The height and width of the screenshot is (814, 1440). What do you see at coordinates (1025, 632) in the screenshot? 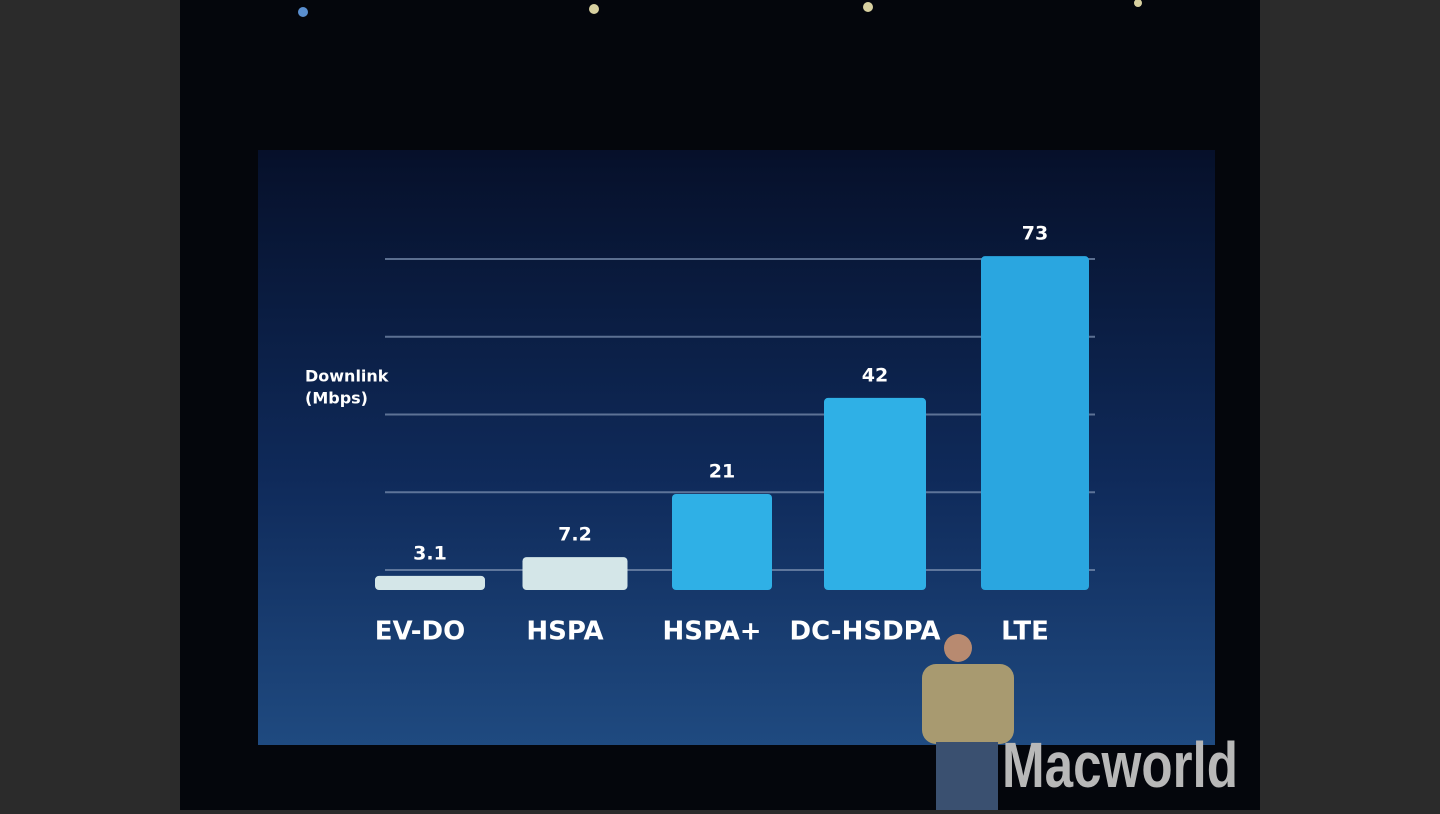
I see `x-tick-label: LTE` at bounding box center [1025, 632].